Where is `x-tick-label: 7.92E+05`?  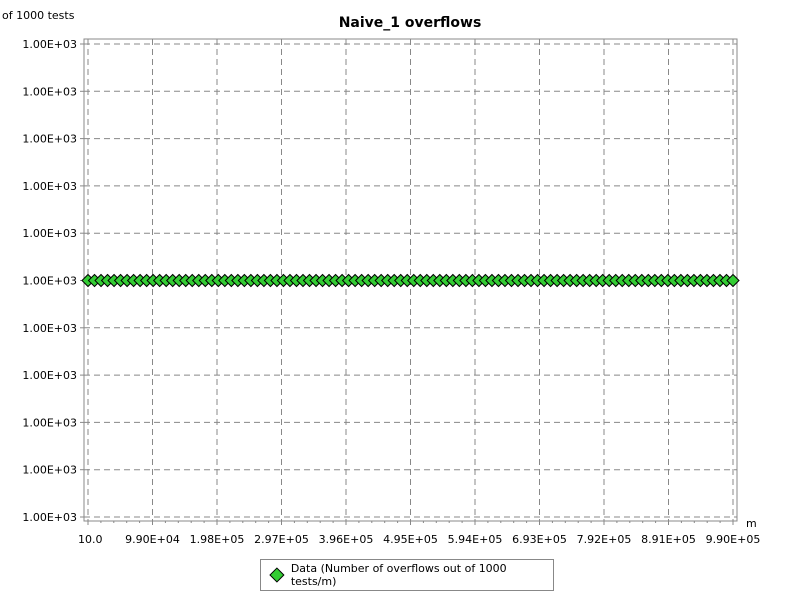
x-tick-label: 7.92E+05 is located at coordinates (604, 539).